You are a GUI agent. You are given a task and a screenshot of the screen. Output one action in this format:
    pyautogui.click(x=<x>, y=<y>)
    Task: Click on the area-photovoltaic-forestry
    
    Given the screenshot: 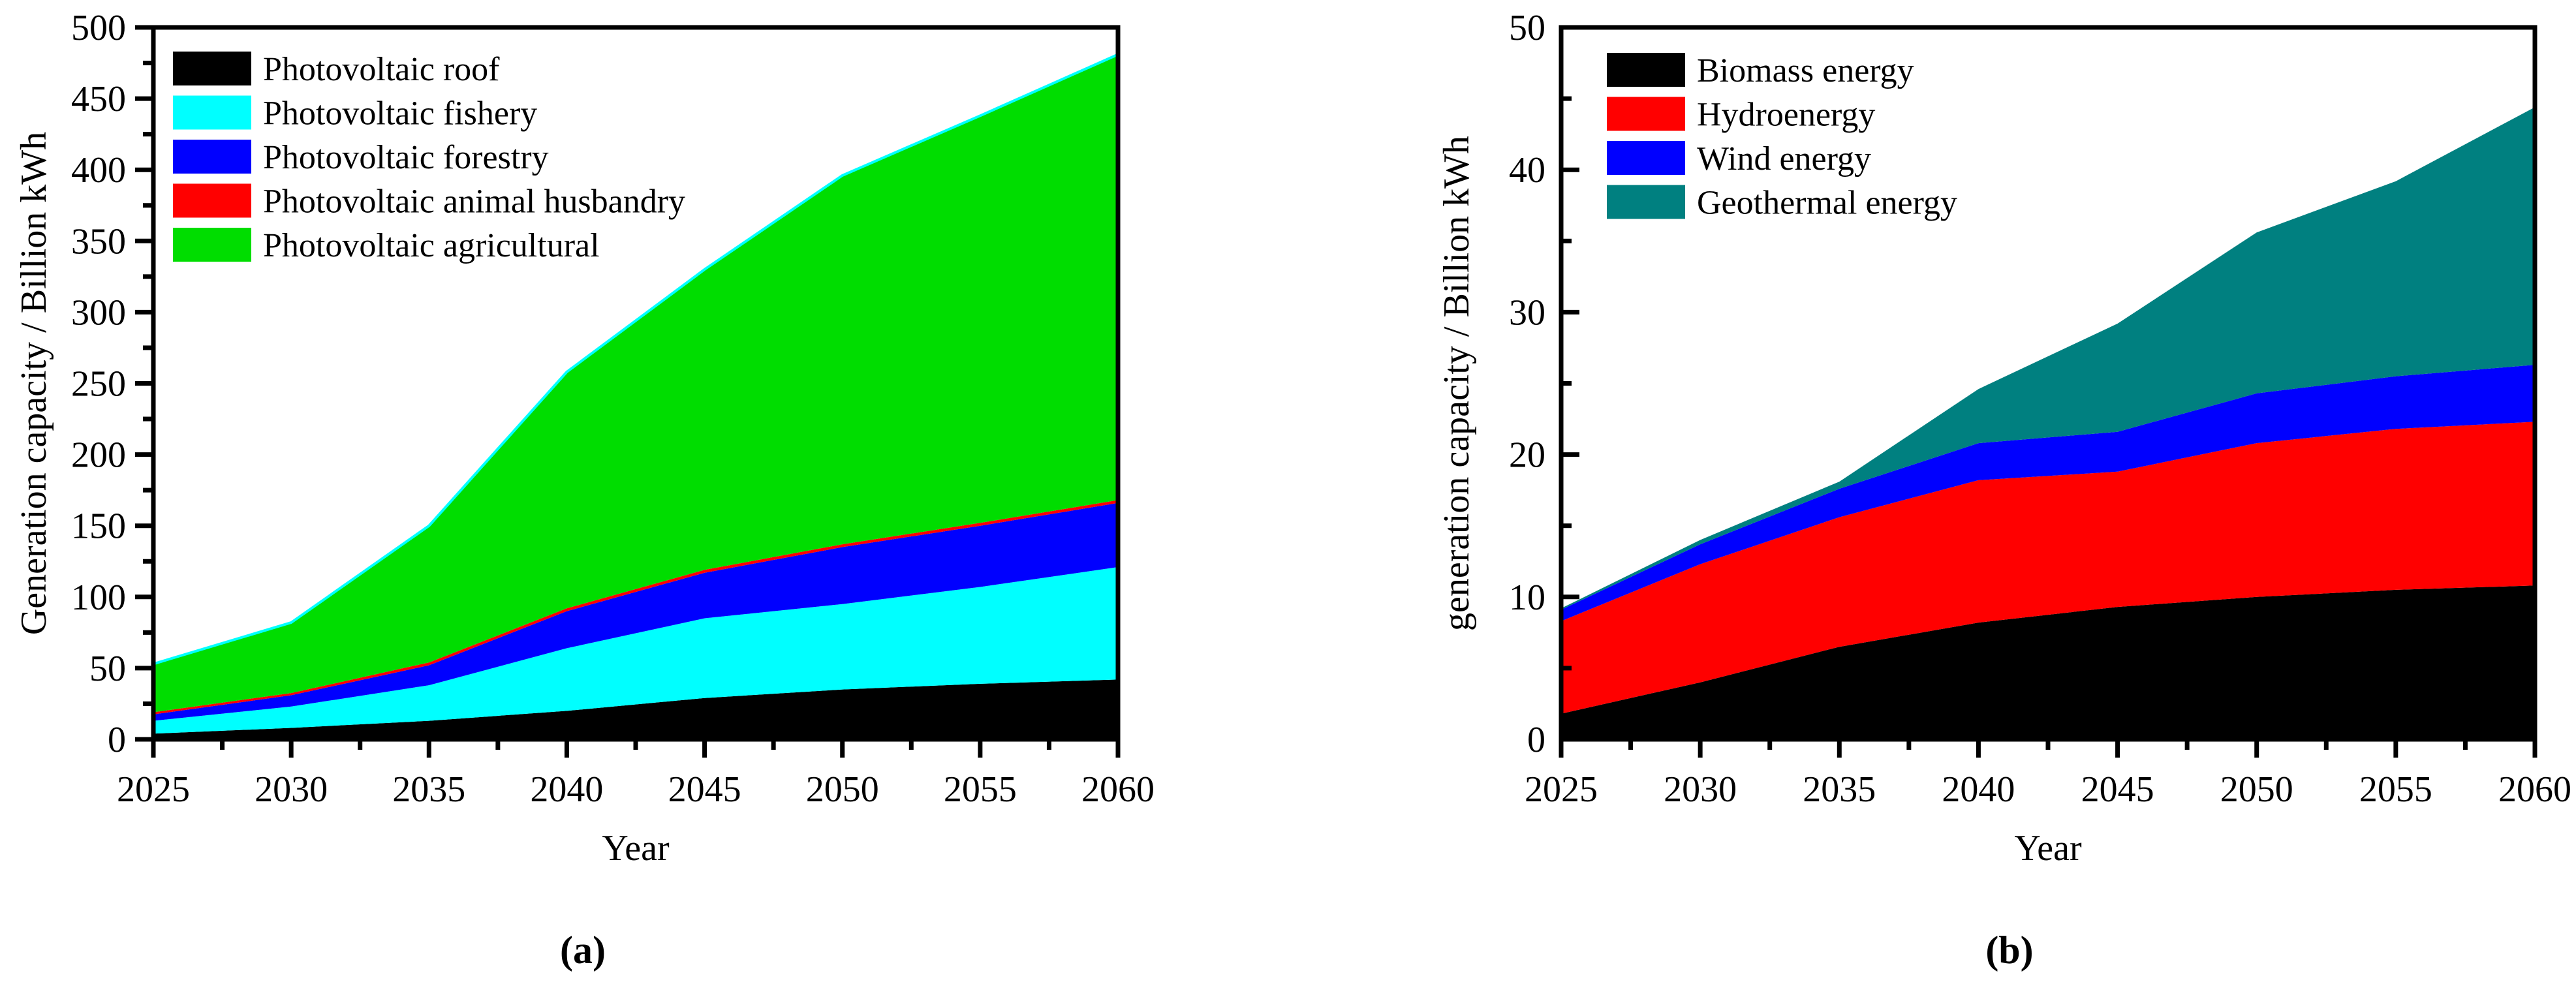 What is the action you would take?
    pyautogui.click(x=635, y=611)
    